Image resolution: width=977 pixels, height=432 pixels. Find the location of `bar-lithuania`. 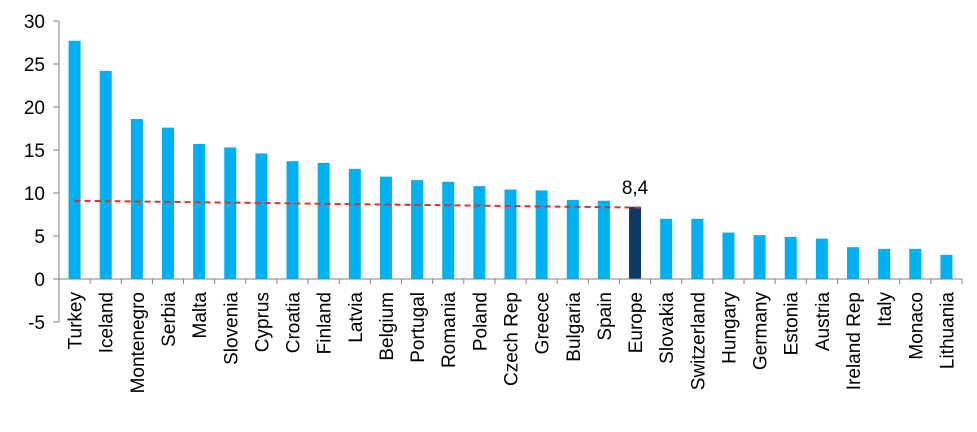

bar-lithuania is located at coordinates (946, 266).